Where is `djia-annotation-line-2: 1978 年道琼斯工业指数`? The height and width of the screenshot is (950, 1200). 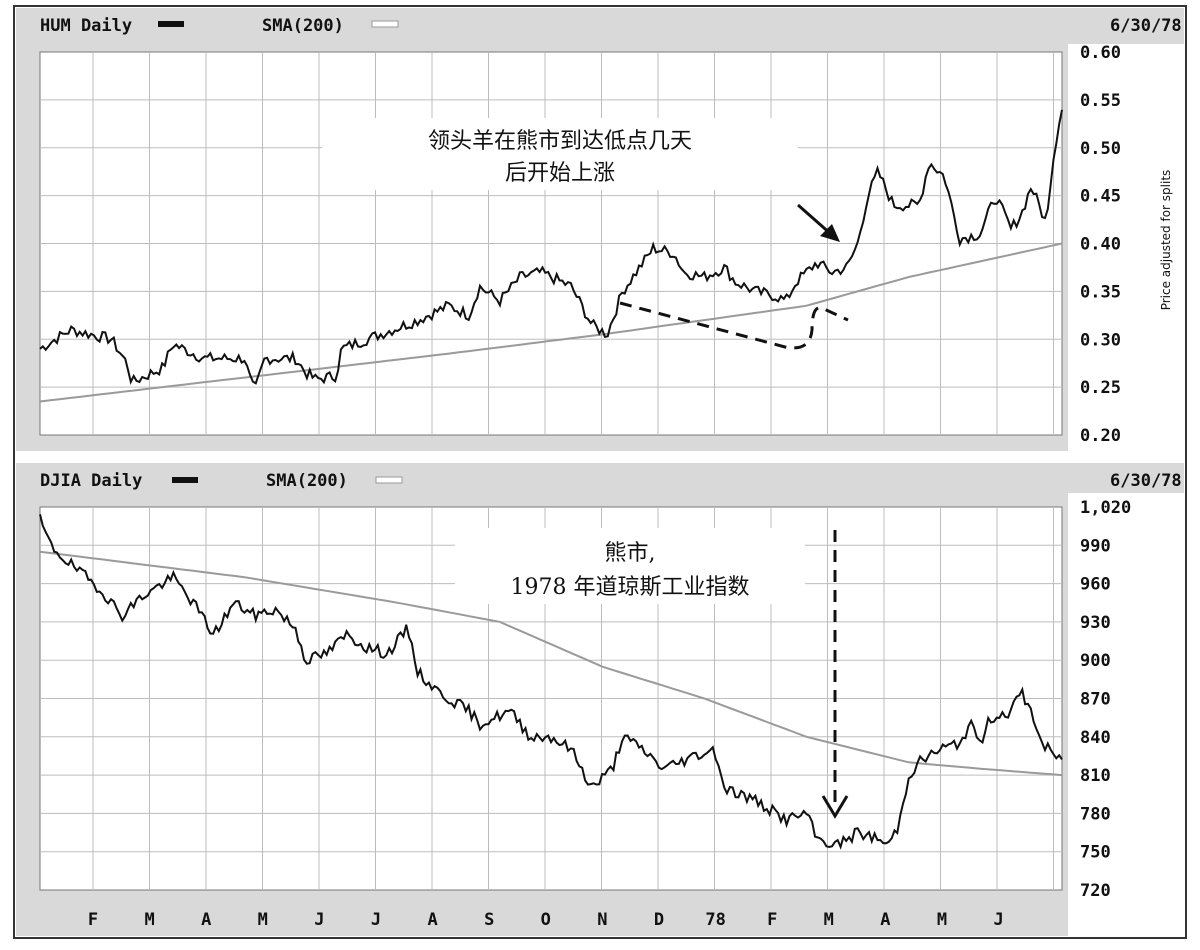
djia-annotation-line-2: 1978 年道琼斯工业指数 is located at coordinates (630, 587).